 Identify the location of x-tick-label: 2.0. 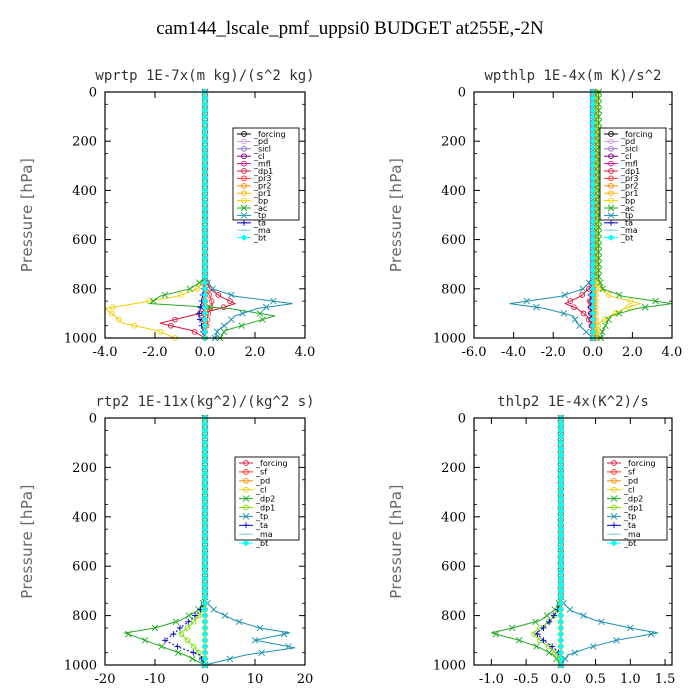
(255, 352).